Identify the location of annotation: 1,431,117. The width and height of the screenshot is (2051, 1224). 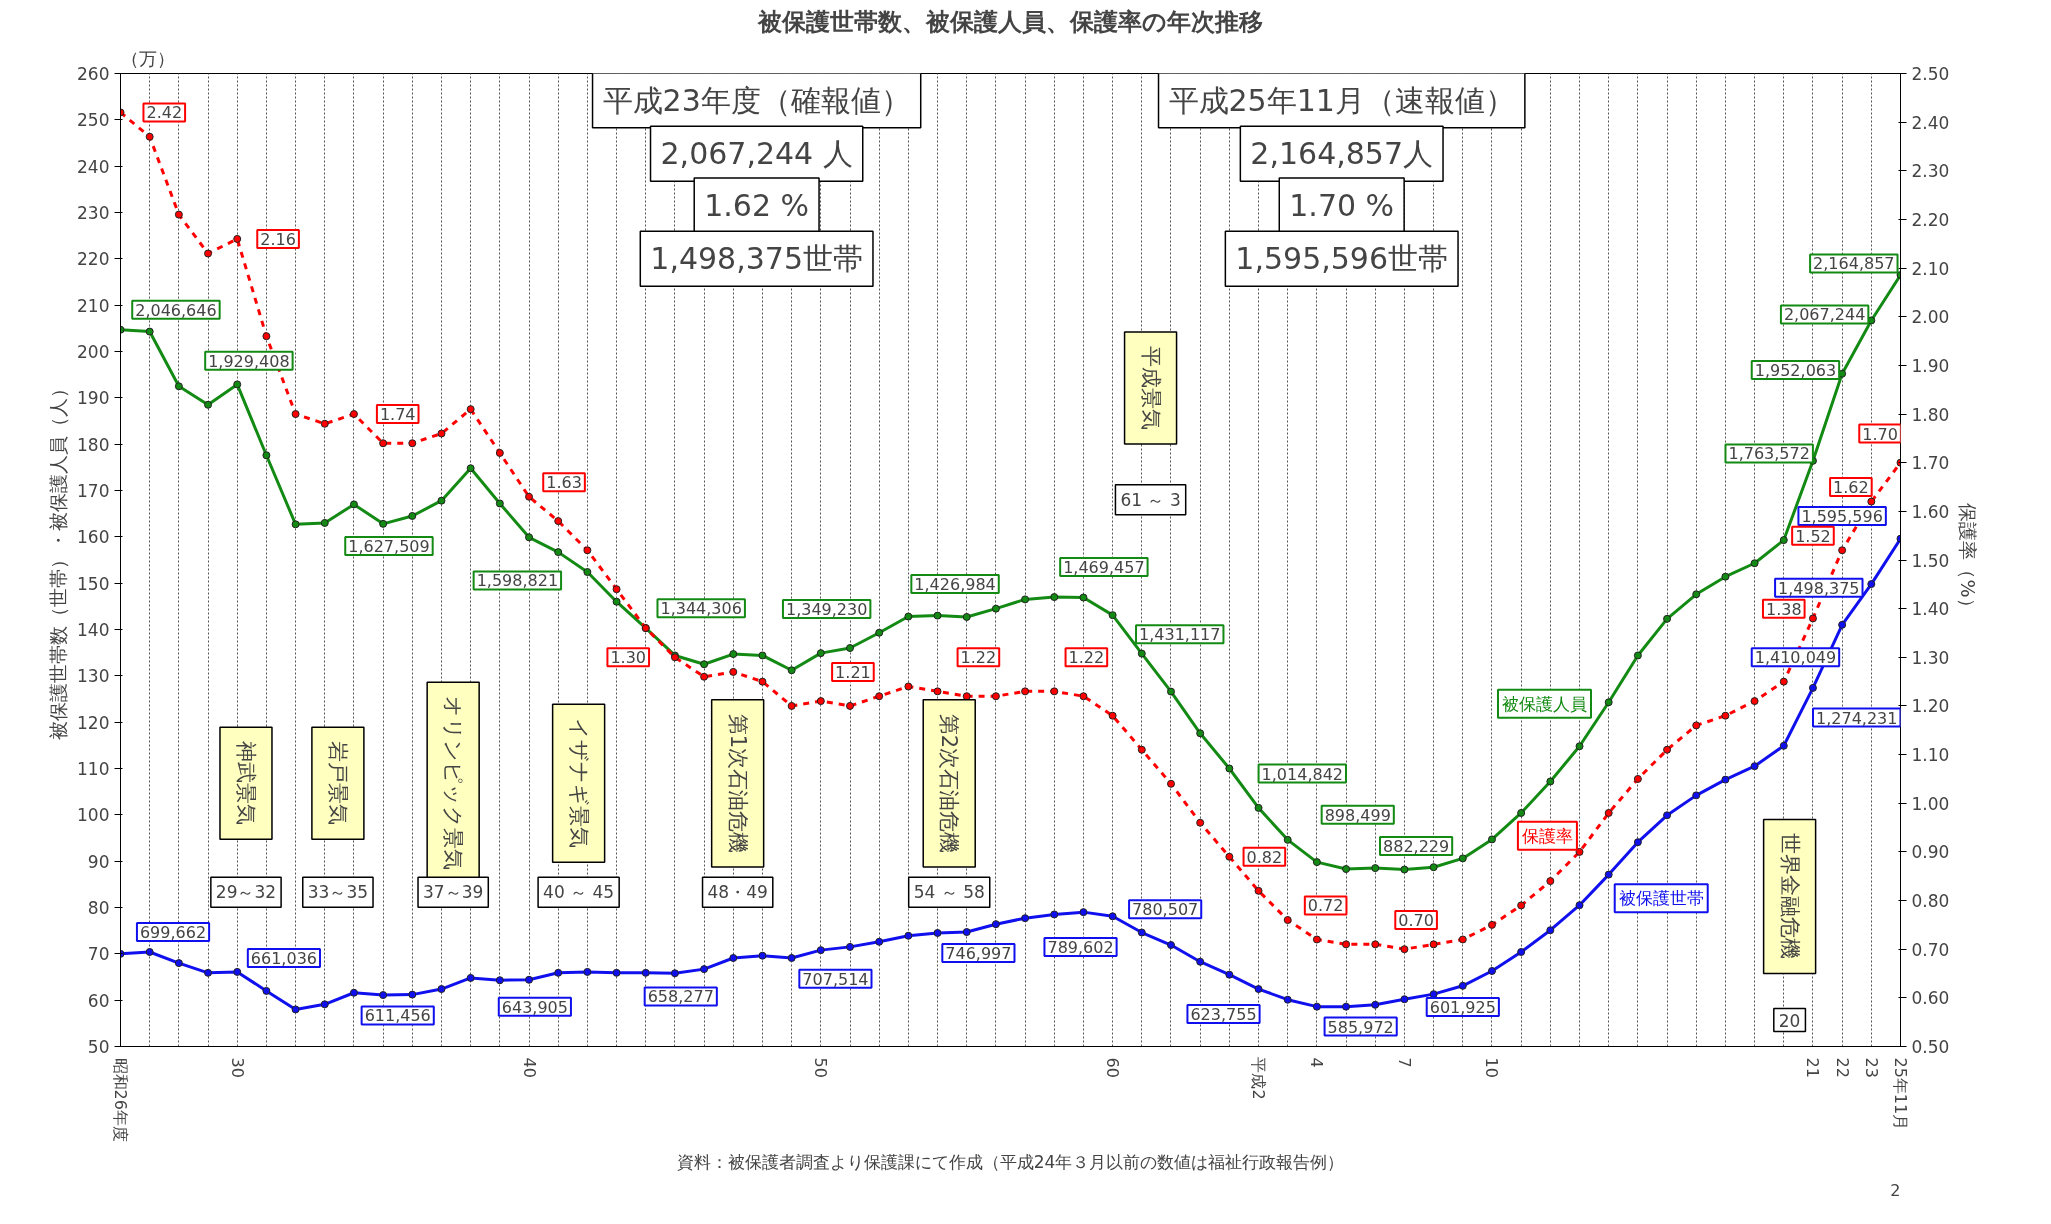
(1180, 635).